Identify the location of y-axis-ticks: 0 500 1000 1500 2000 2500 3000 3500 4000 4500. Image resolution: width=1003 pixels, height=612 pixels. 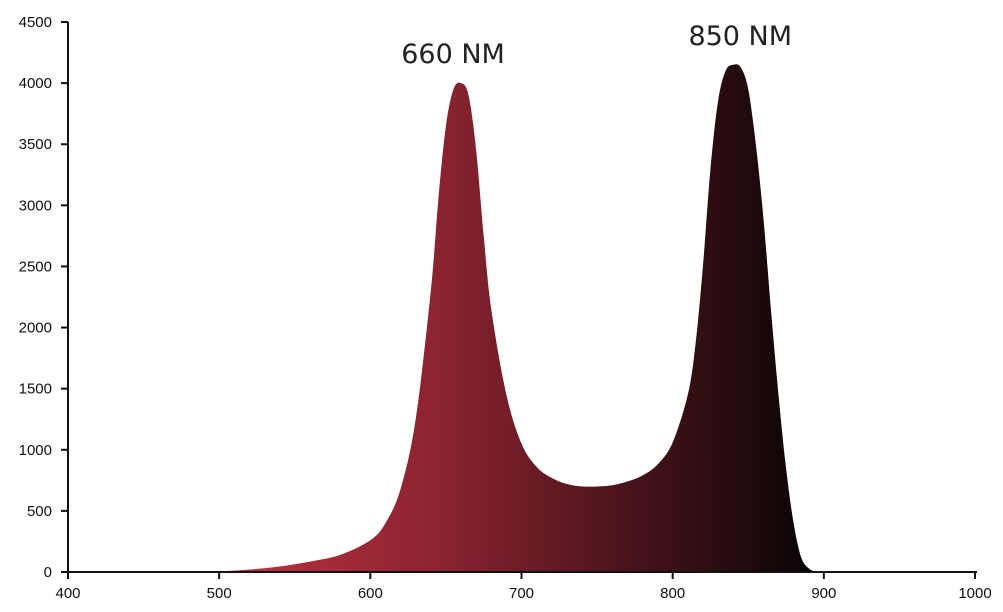
(43, 297).